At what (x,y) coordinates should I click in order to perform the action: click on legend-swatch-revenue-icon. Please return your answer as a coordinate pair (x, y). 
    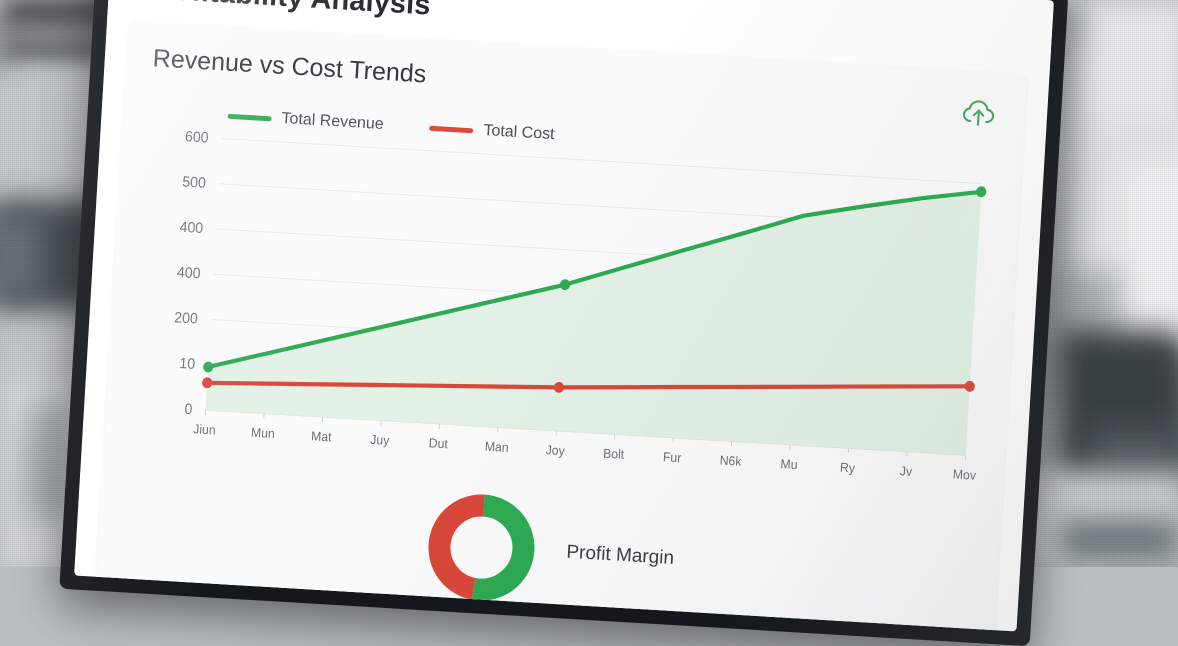
    Looking at the image, I should click on (249, 117).